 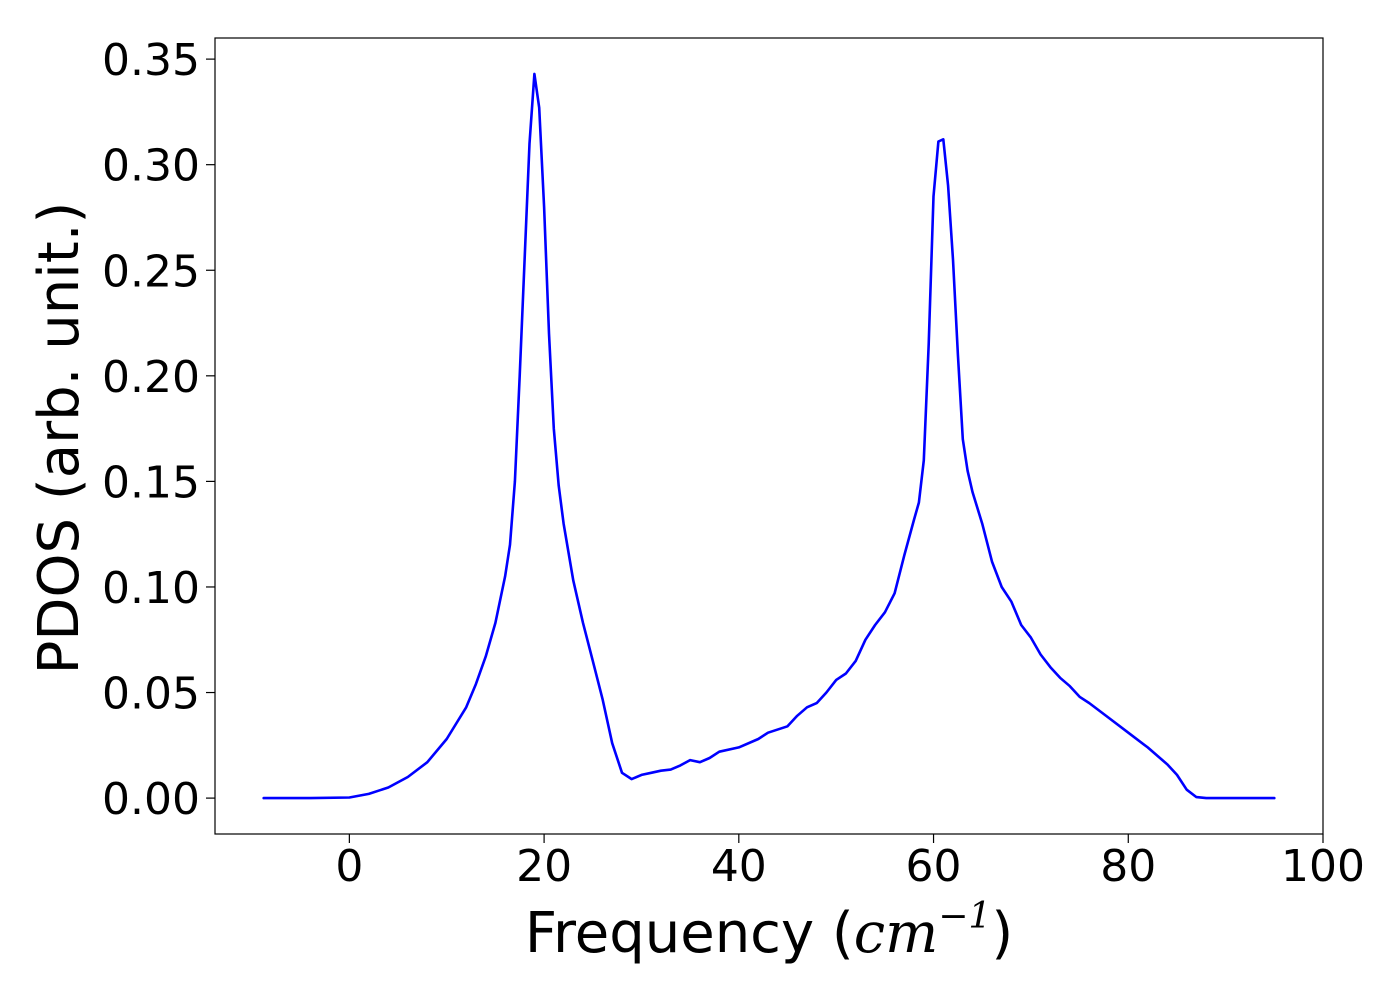 What do you see at coordinates (151, 271) in the screenshot?
I see `y-tick-label: 0.25` at bounding box center [151, 271].